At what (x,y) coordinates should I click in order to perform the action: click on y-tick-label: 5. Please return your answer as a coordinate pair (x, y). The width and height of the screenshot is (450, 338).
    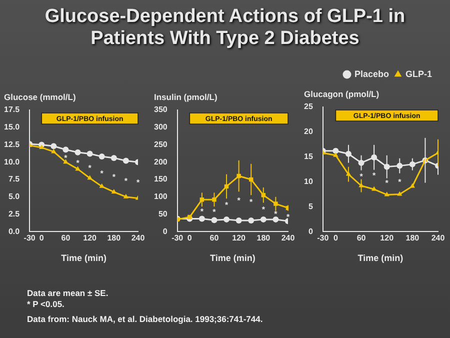
    Looking at the image, I should click on (311, 206).